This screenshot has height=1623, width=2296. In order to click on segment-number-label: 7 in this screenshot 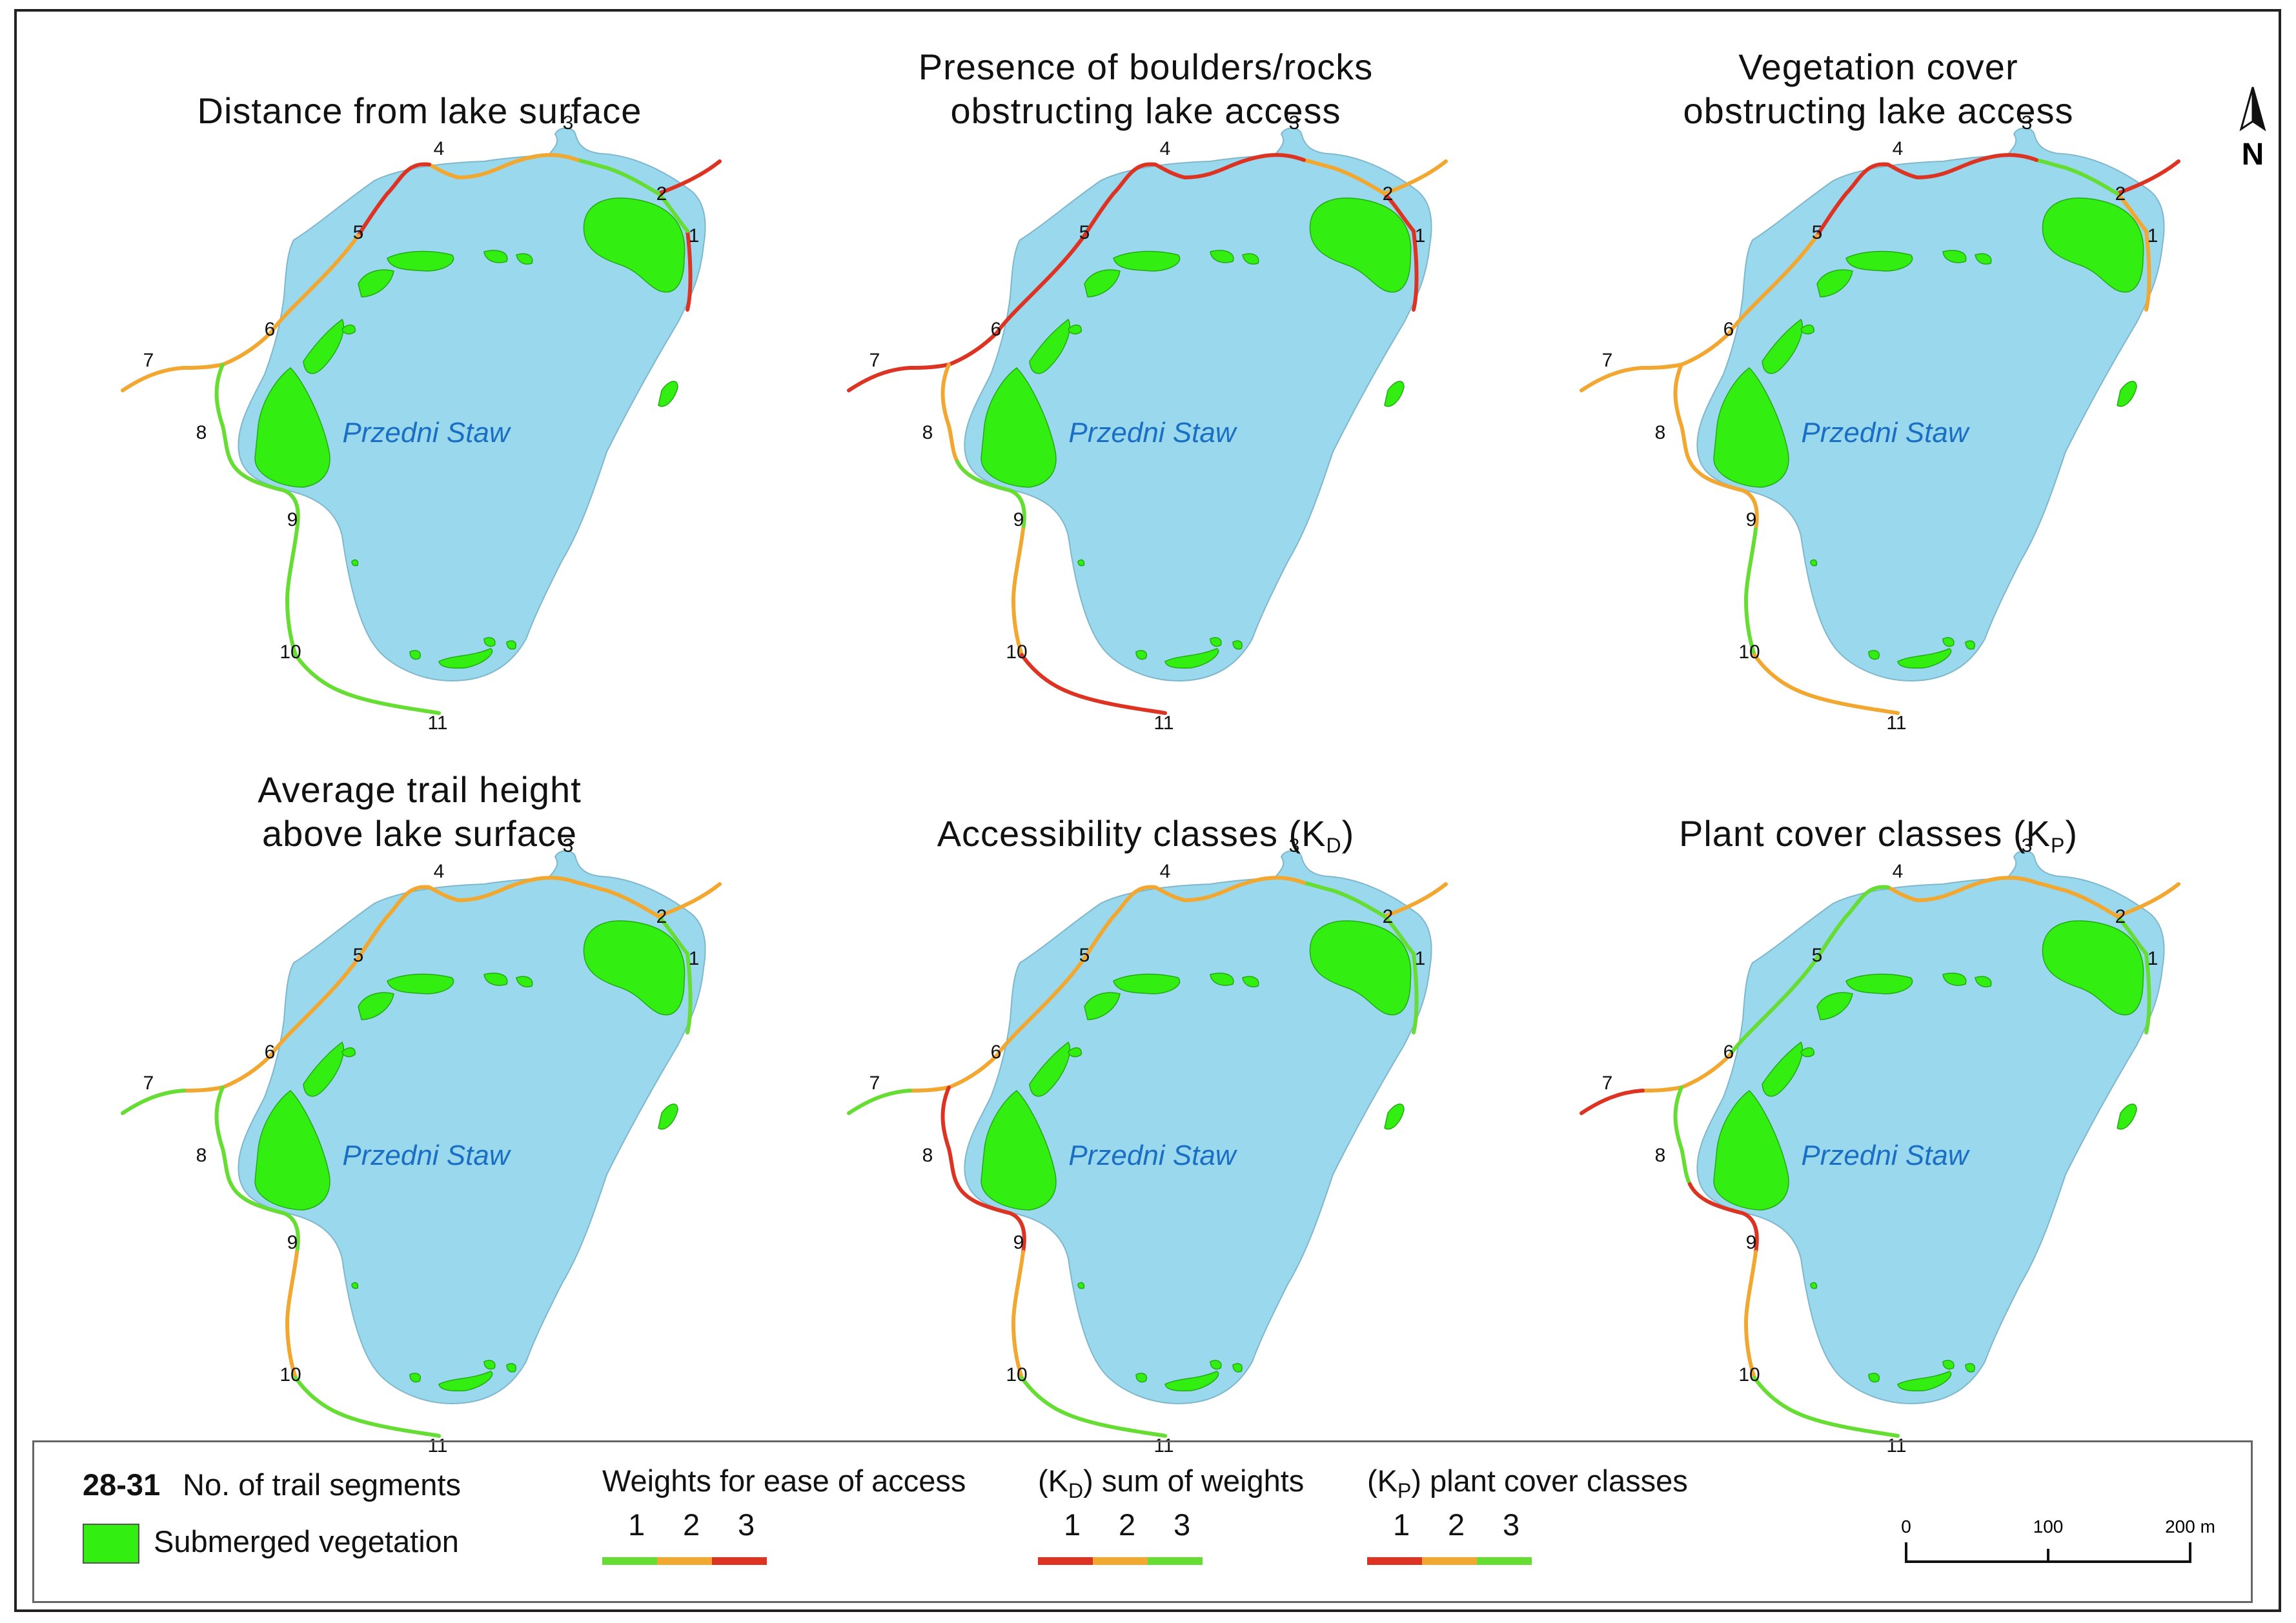, I will do `click(874, 1083)`.